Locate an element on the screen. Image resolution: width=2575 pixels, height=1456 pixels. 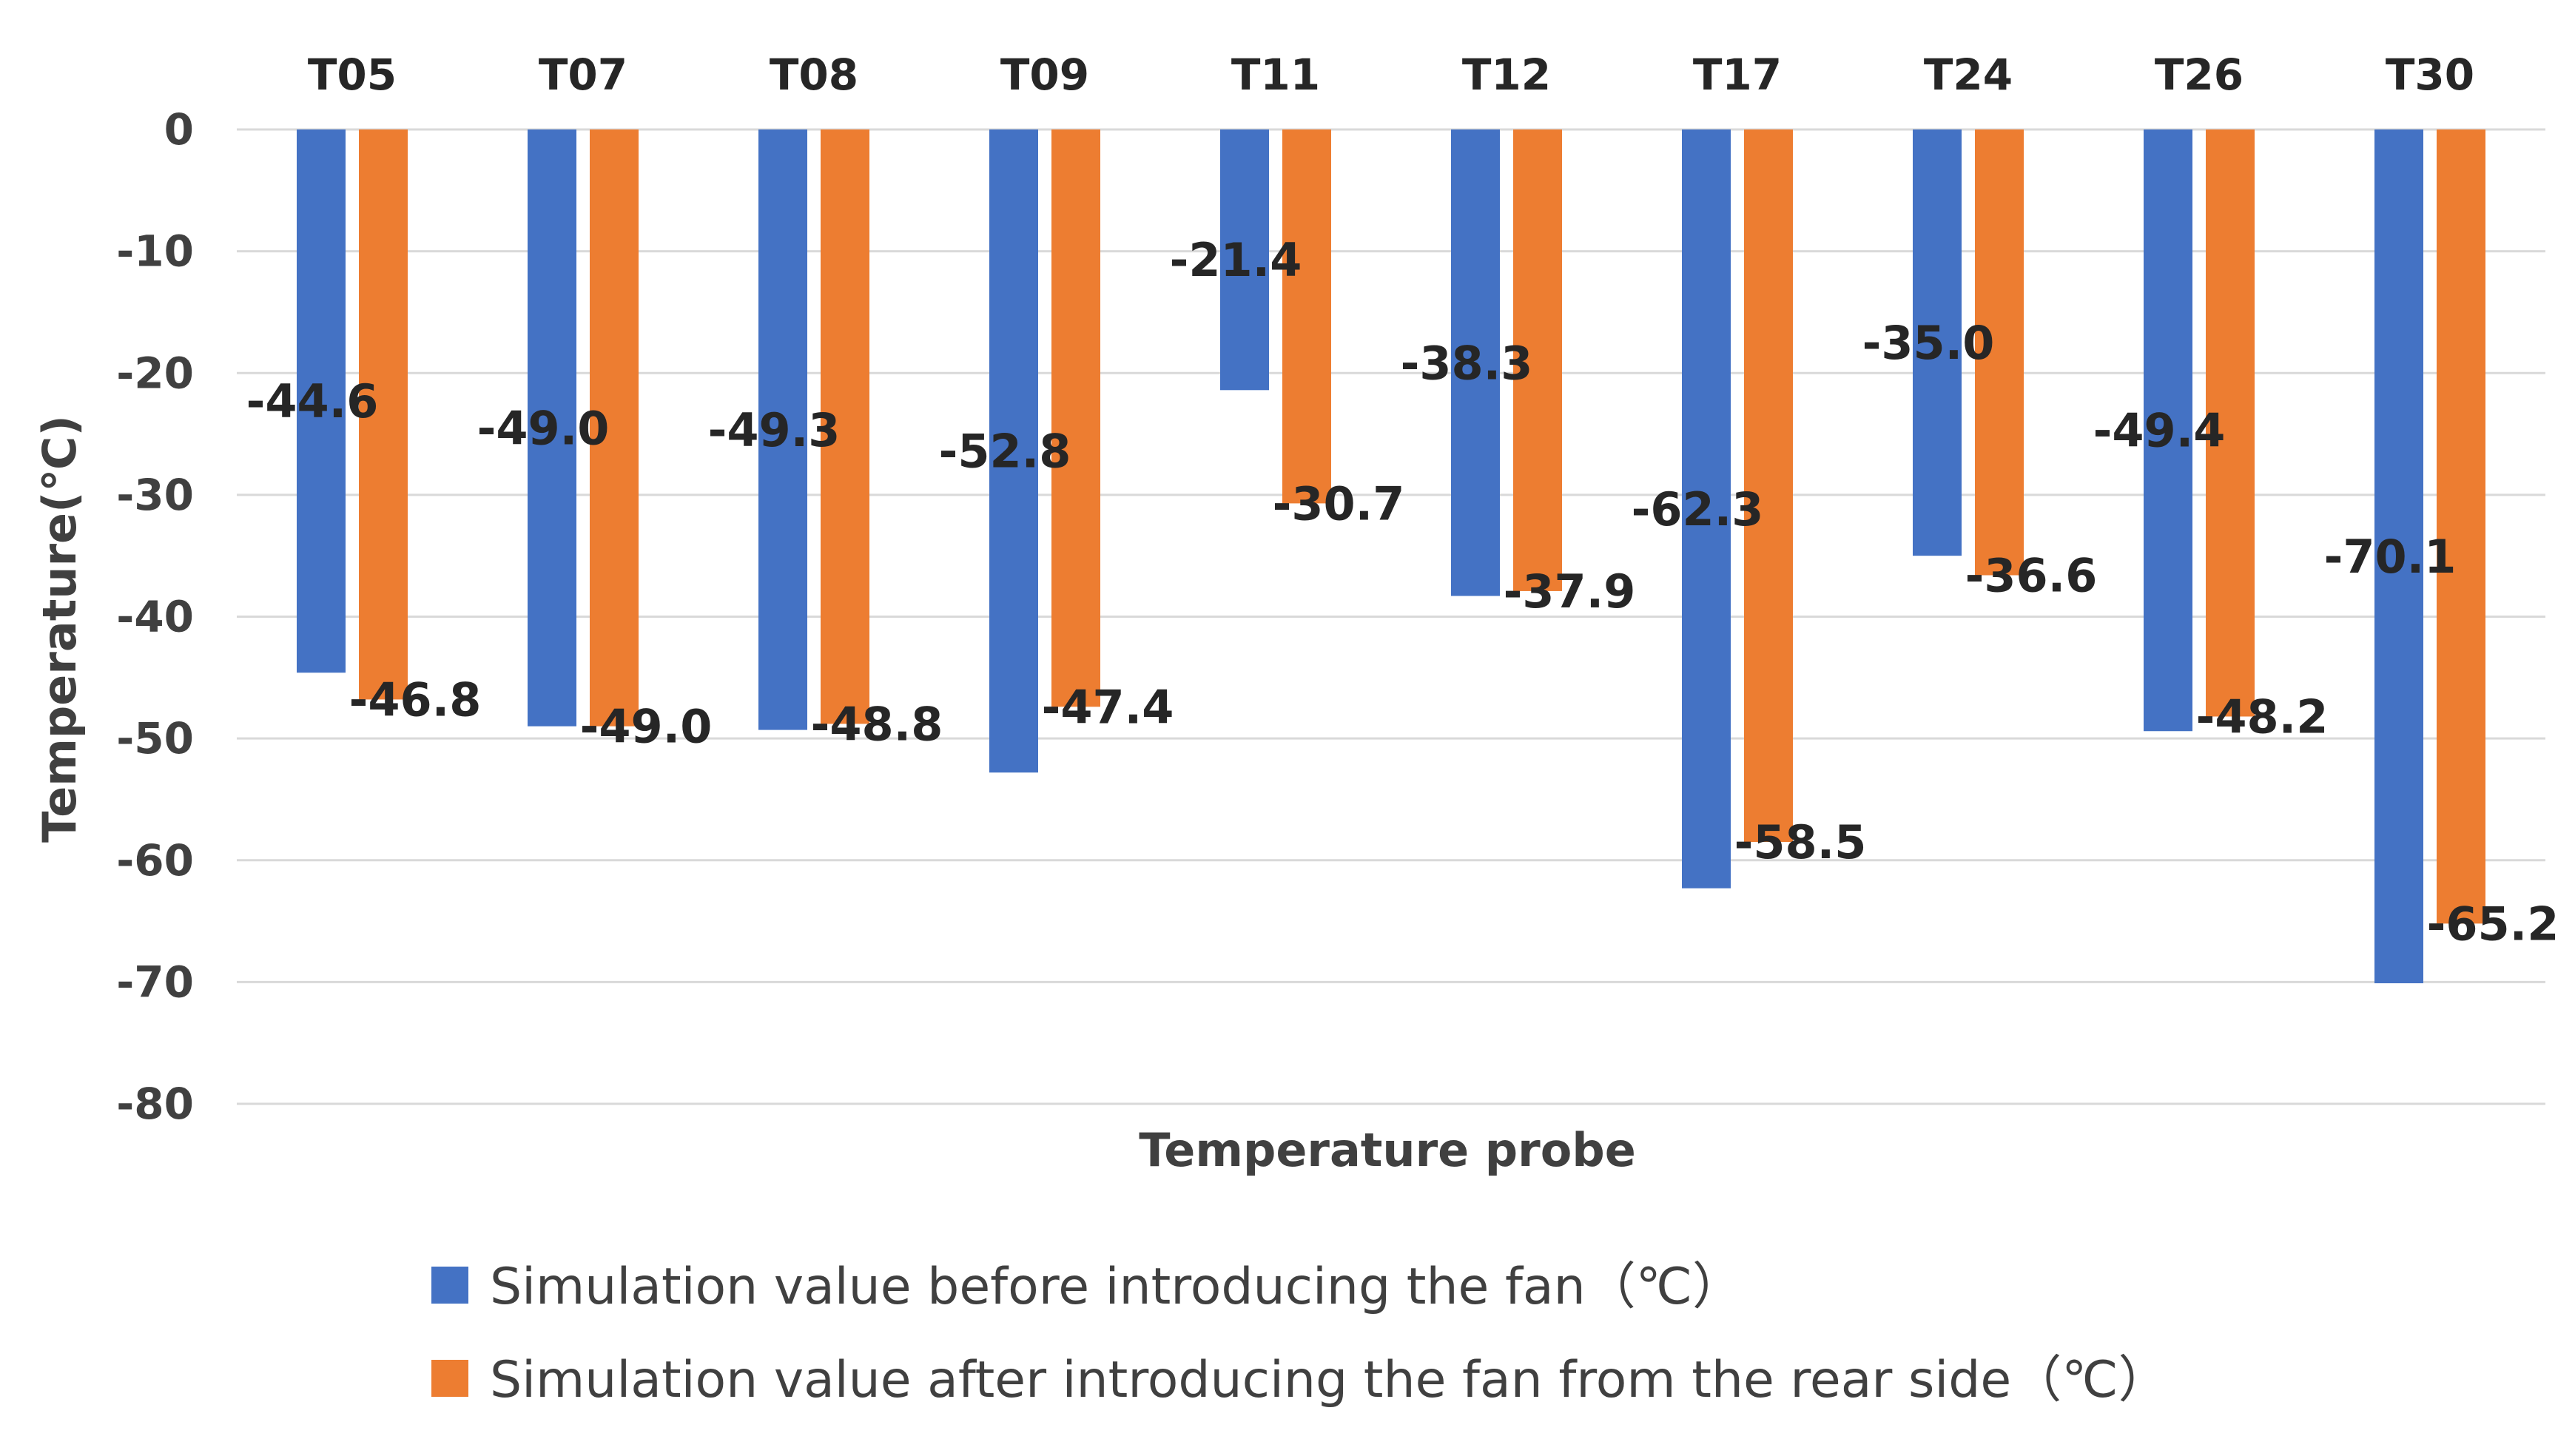
y-tick-label: -40 is located at coordinates (155, 617).